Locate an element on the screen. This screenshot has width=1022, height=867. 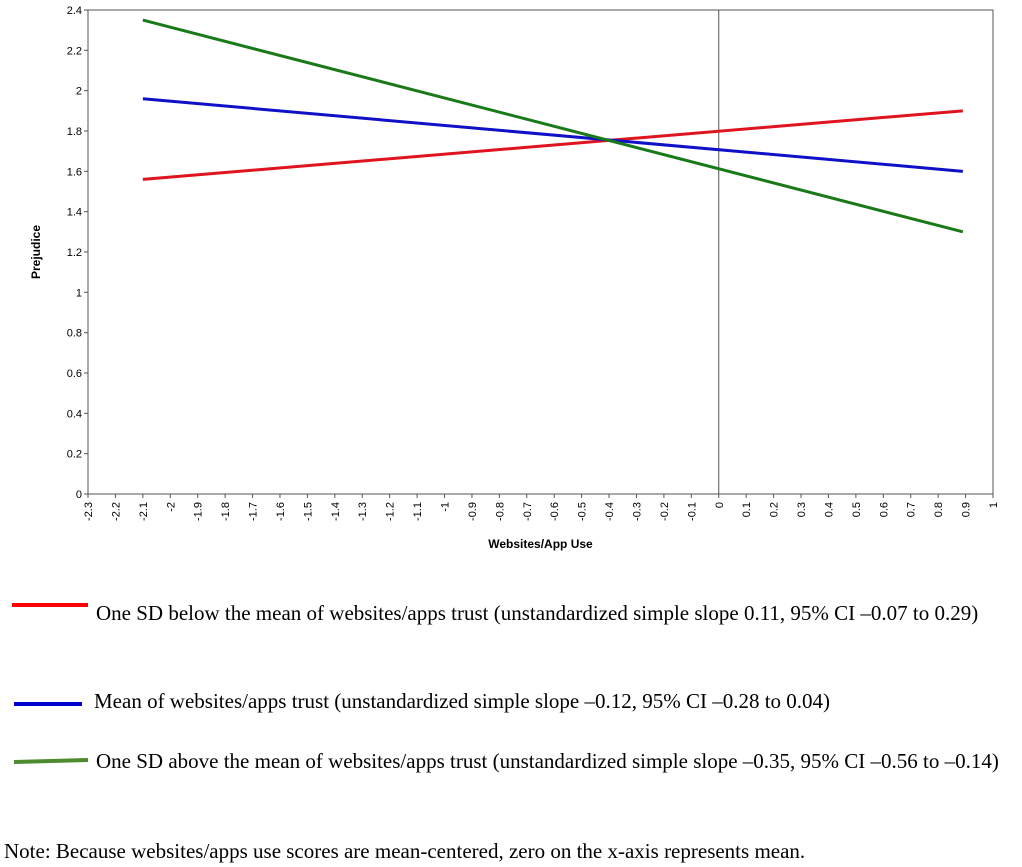
y-tick-label: 0.4 is located at coordinates (74, 414).